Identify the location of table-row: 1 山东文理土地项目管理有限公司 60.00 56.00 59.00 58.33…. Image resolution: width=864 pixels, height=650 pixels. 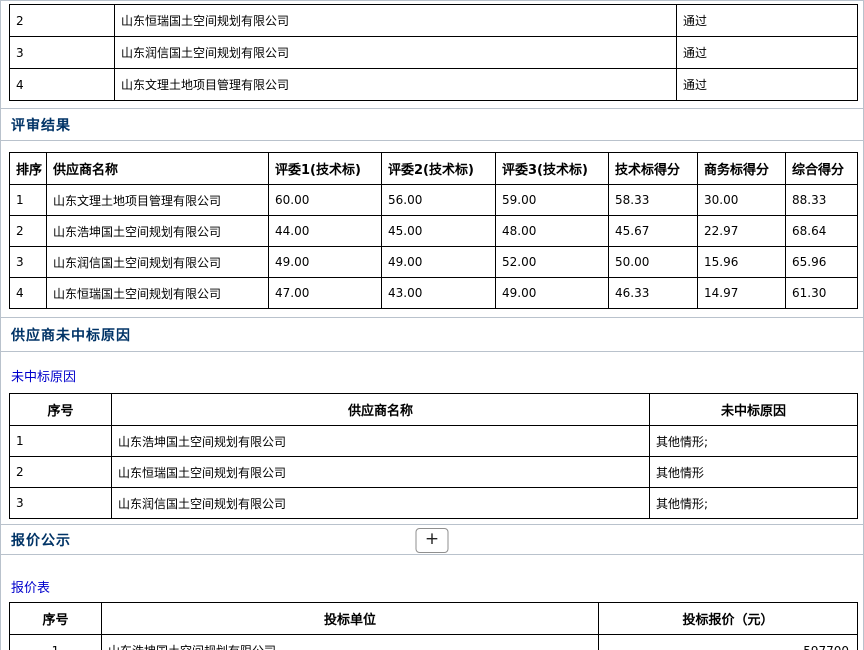
(433, 200).